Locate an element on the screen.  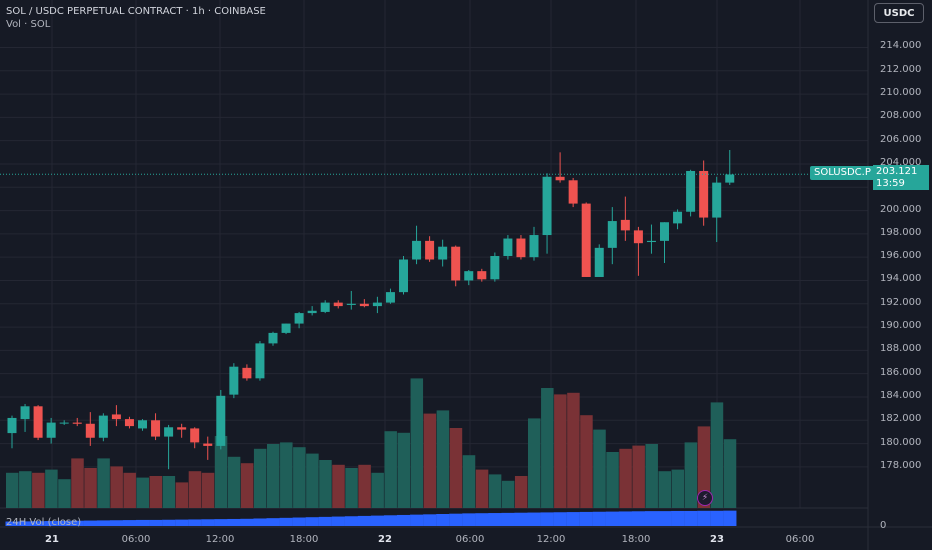
price-tick-label: 192.000 is located at coordinates (901, 302).